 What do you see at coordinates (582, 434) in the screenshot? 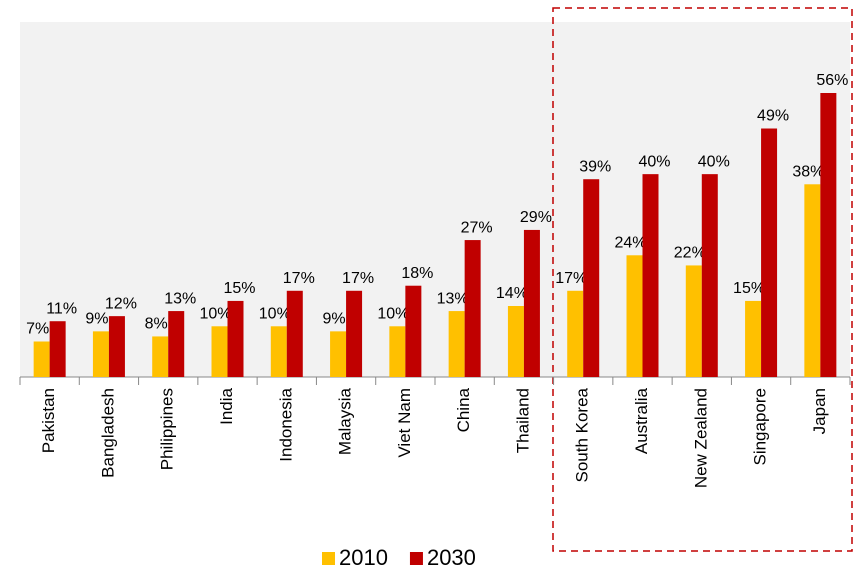
I see `x-tick-label: South Korea` at bounding box center [582, 434].